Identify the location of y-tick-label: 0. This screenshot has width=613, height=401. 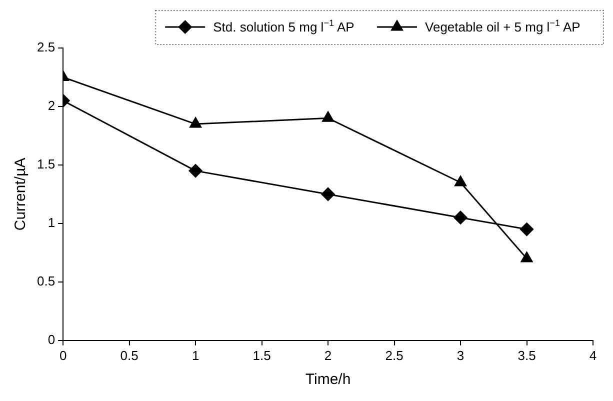
(52, 339).